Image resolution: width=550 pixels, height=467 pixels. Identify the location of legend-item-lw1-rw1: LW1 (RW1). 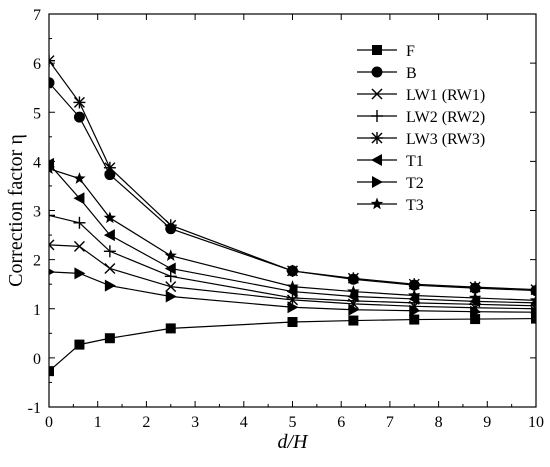
(421, 95).